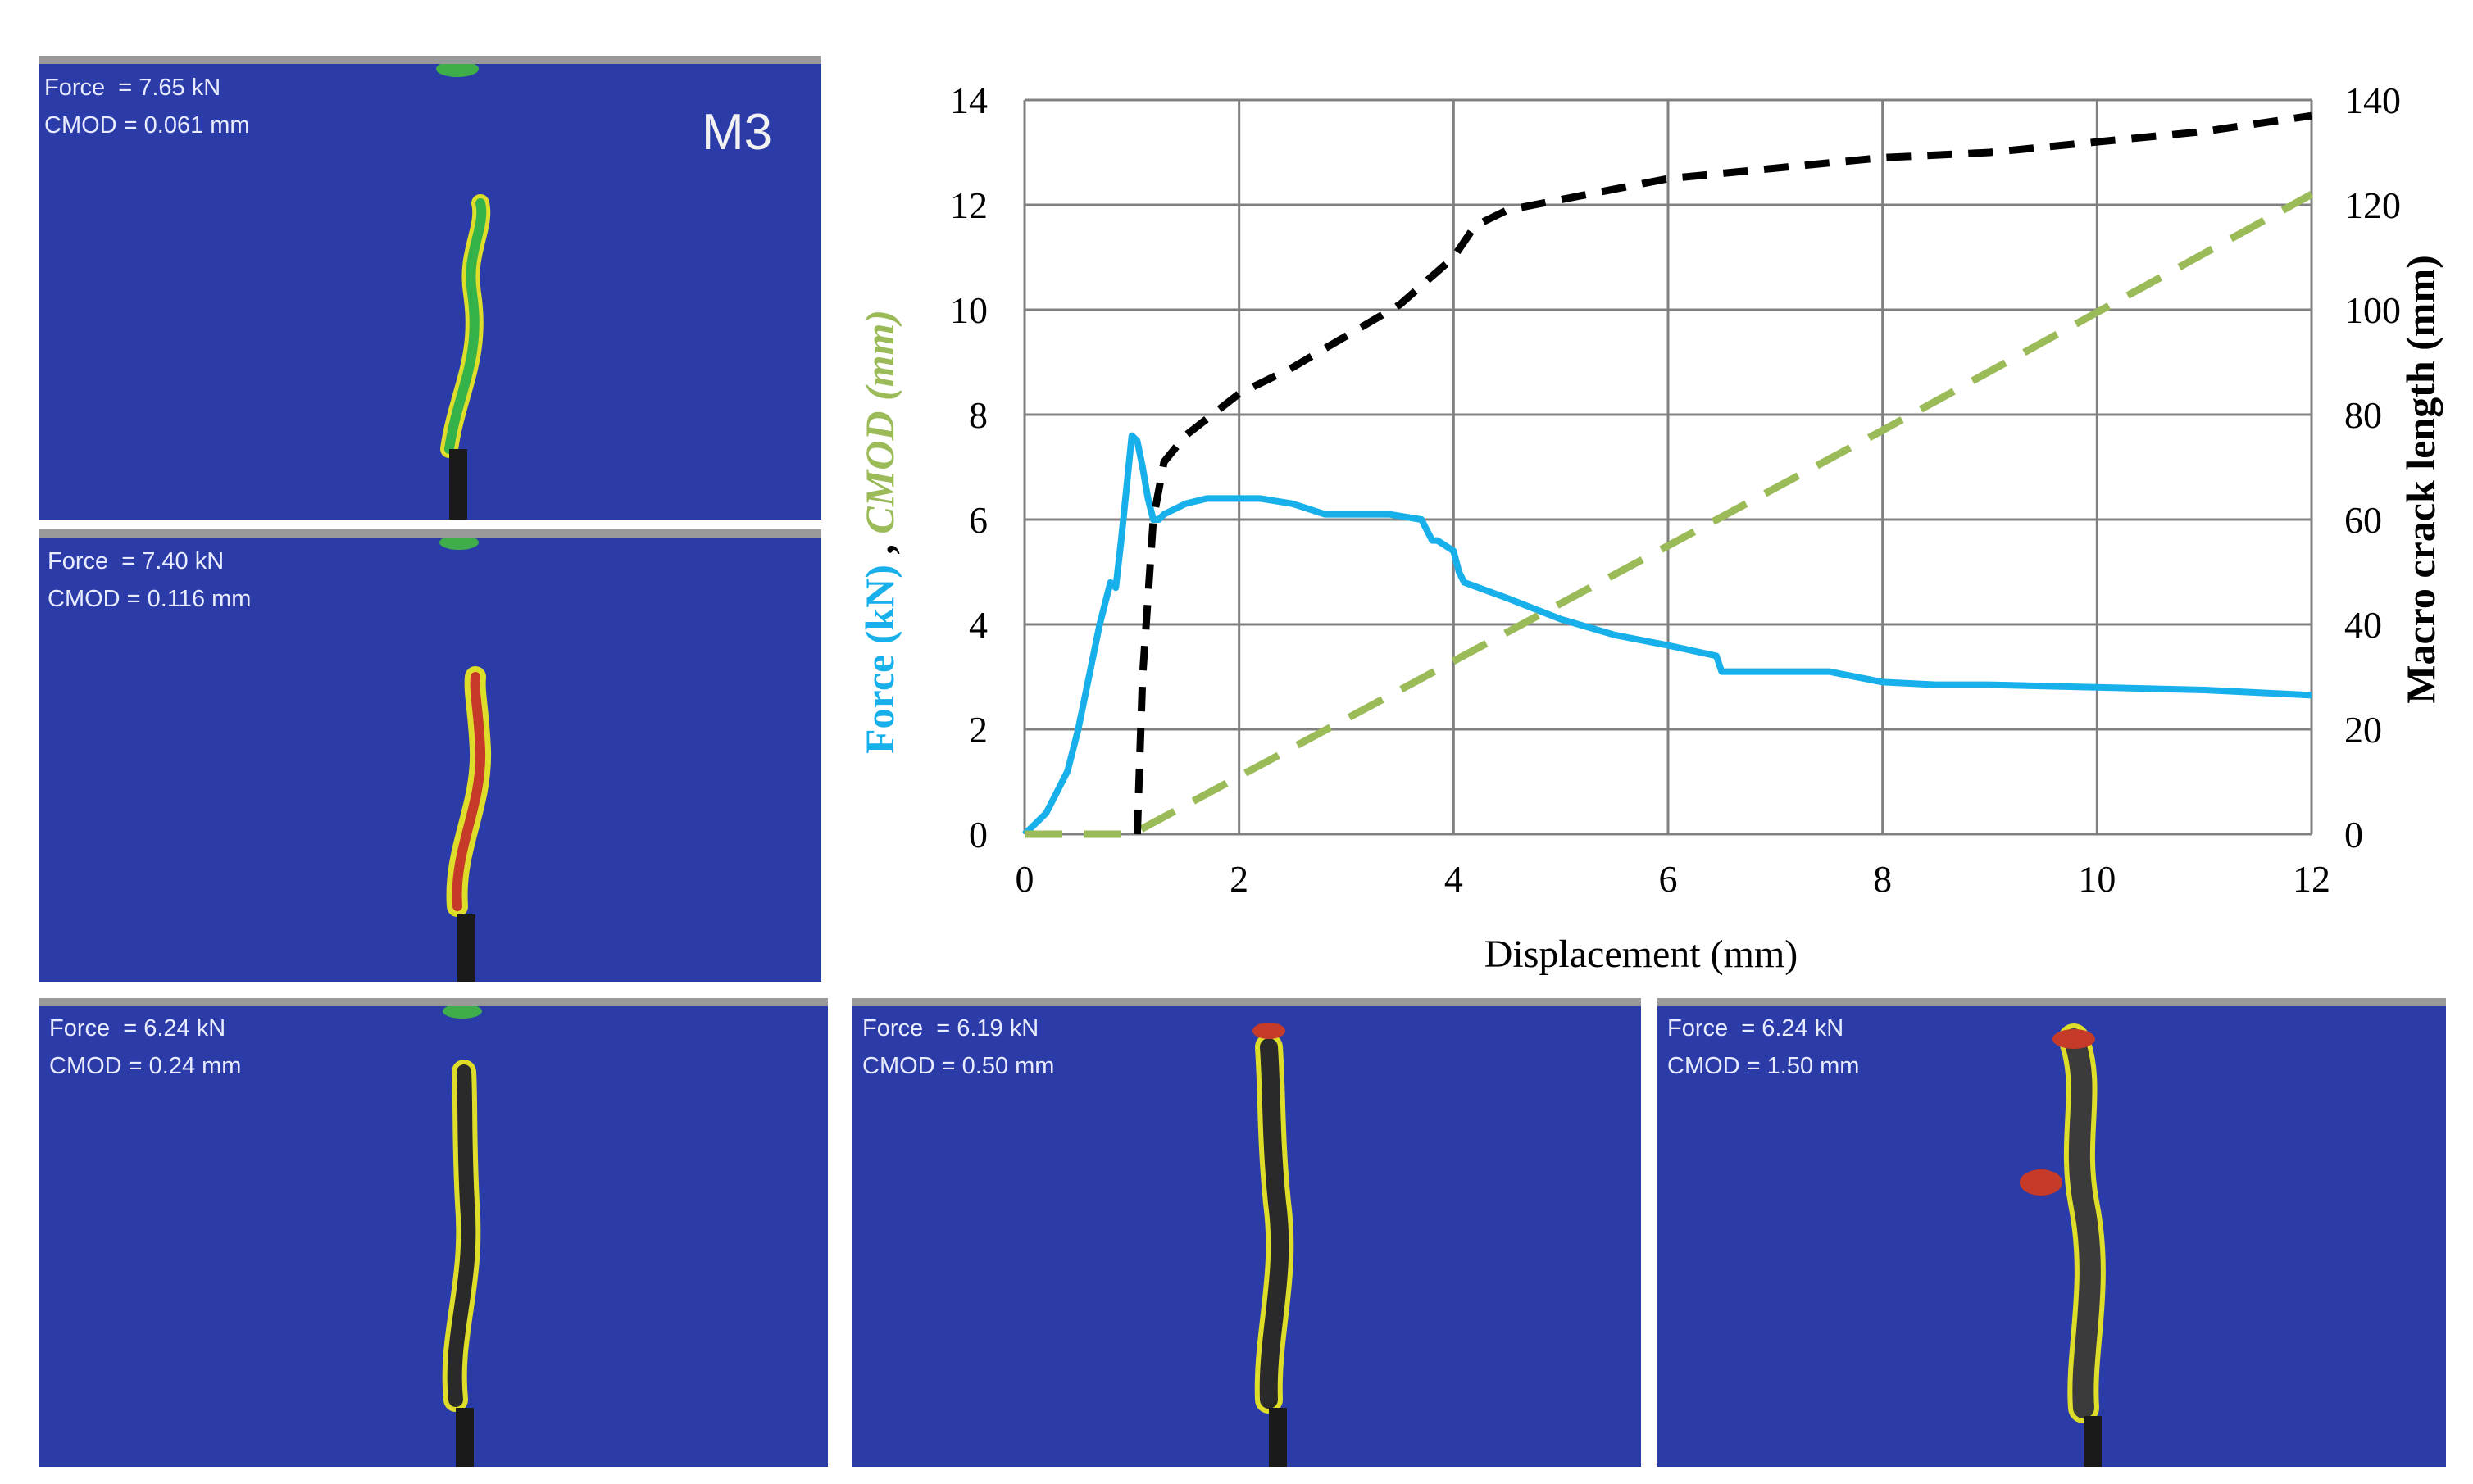 This screenshot has width=2473, height=1484. Describe the element at coordinates (1882, 879) in the screenshot. I see `x-tick-label: 8` at that location.